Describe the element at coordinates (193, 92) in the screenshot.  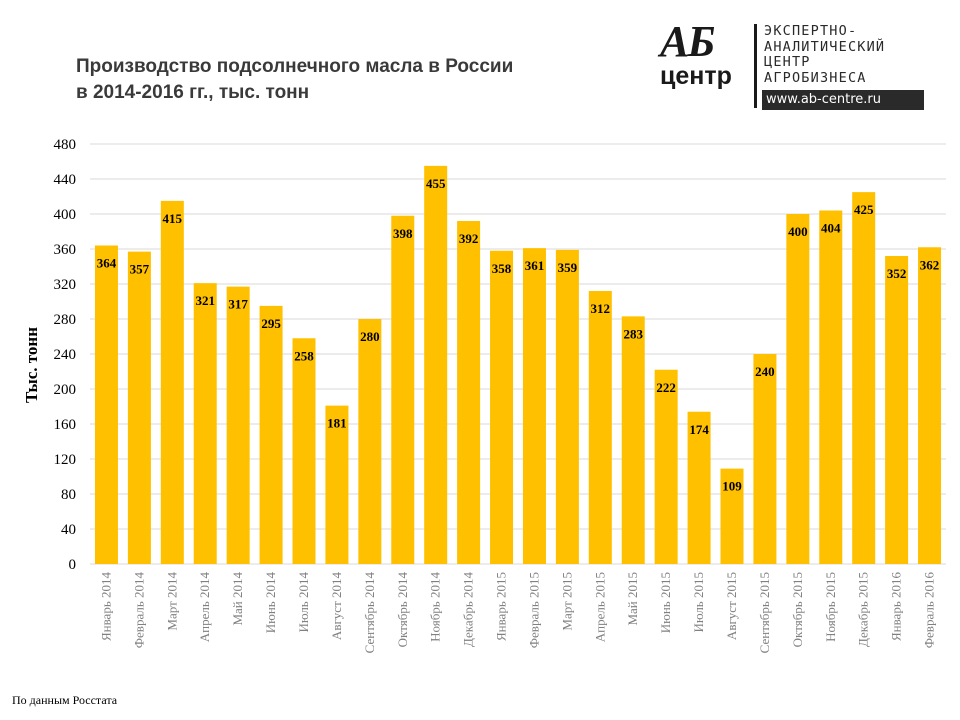
I see `title-line-2: в 2014-2016 гг., тыс. тонн` at that location.